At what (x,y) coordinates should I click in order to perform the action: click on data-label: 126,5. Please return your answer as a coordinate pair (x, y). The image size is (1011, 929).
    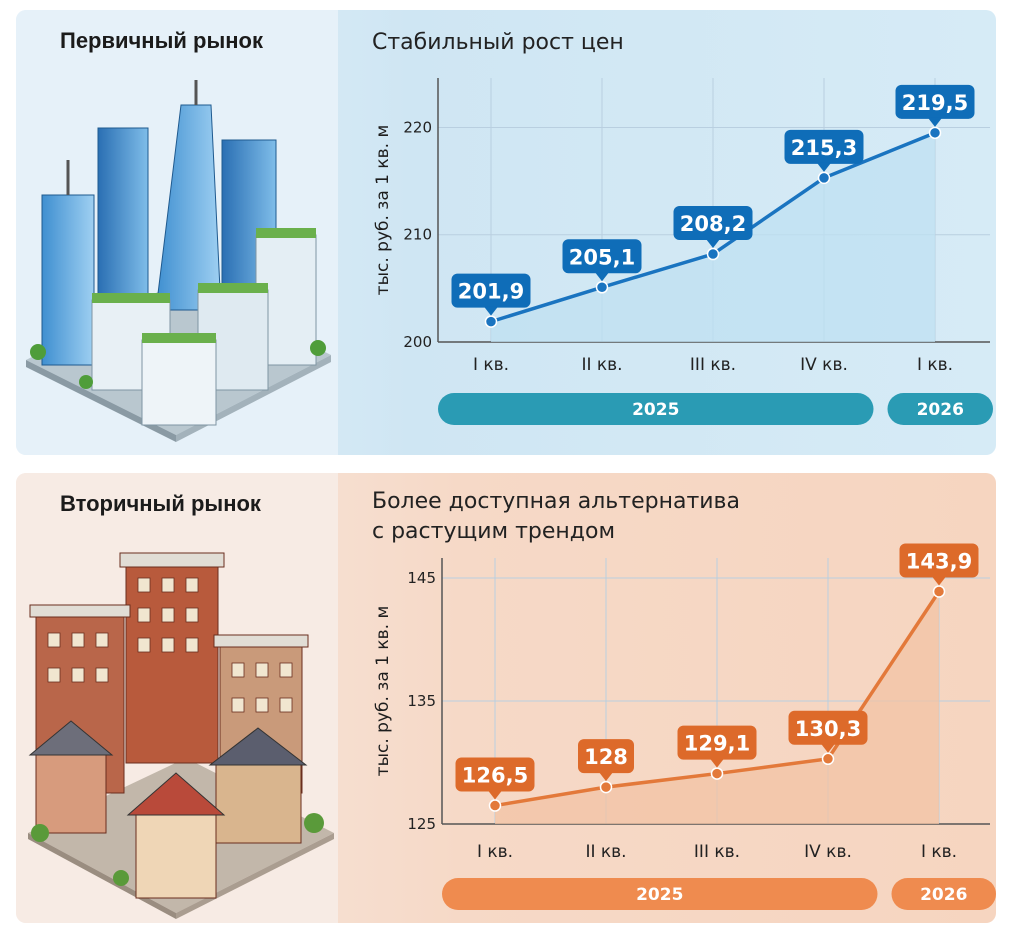
    Looking at the image, I should click on (495, 776).